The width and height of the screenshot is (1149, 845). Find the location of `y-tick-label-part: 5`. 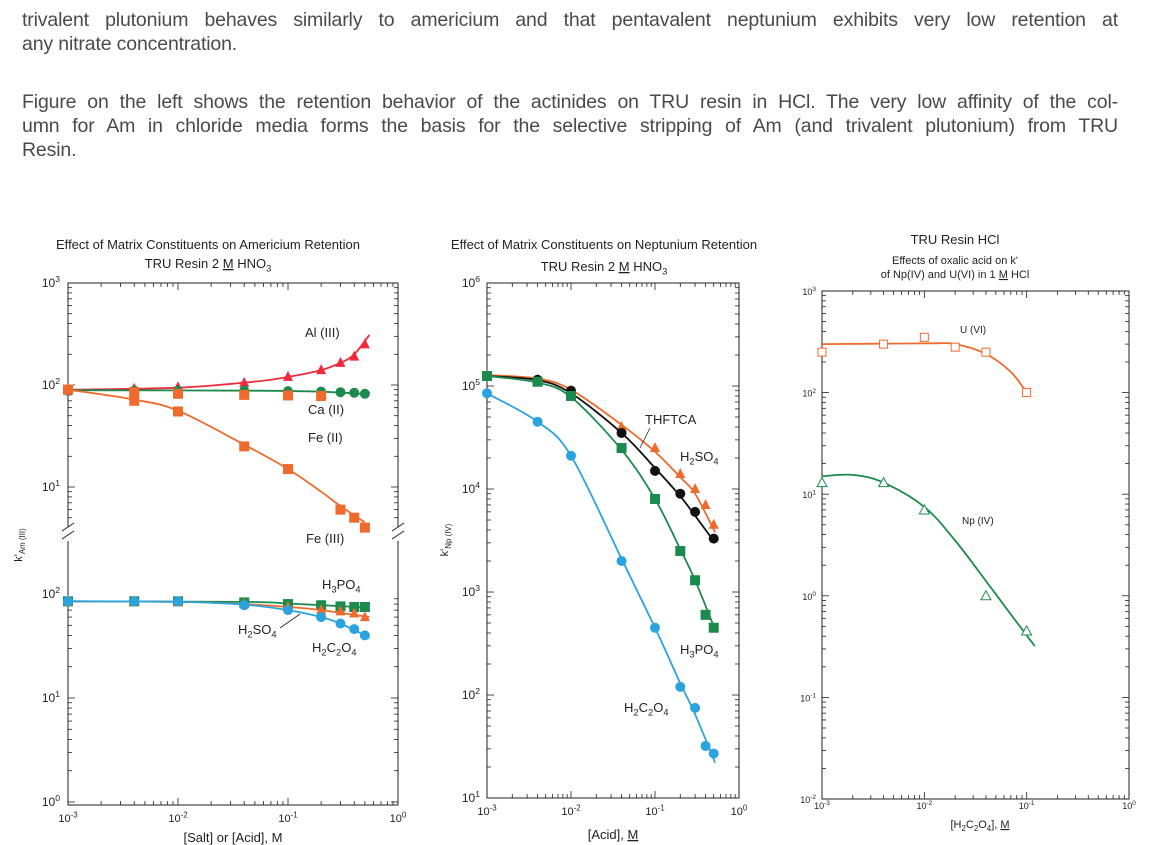

y-tick-label-part: 5 is located at coordinates (477, 382).